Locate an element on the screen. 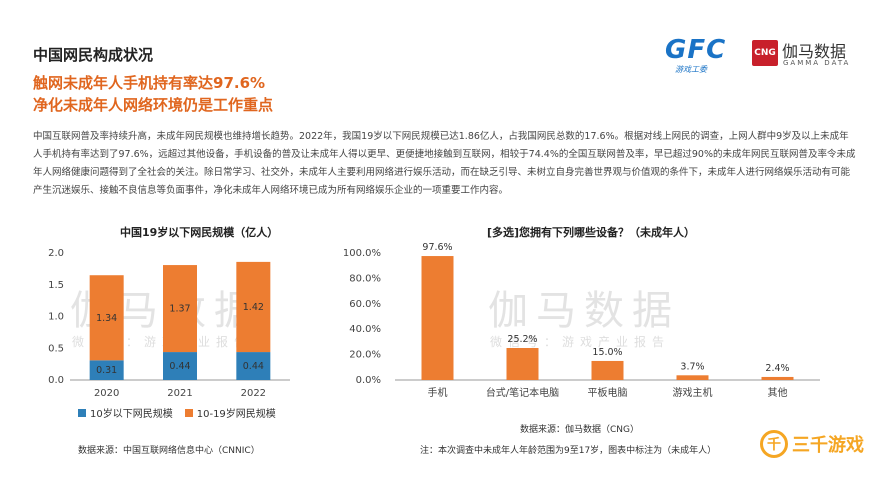 This screenshot has height=477, width=885. right-chart-title: [多选]您拥有下列哪些设备？（未成年人） is located at coordinates (591, 232).